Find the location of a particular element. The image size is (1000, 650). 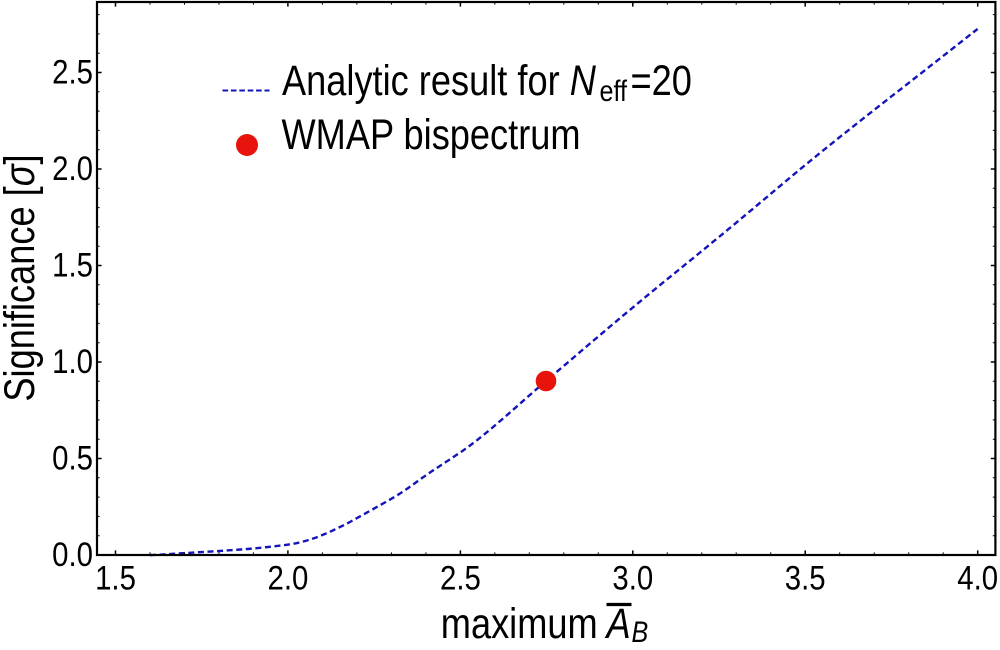

svg-text: eff is located at coordinates (614, 90).